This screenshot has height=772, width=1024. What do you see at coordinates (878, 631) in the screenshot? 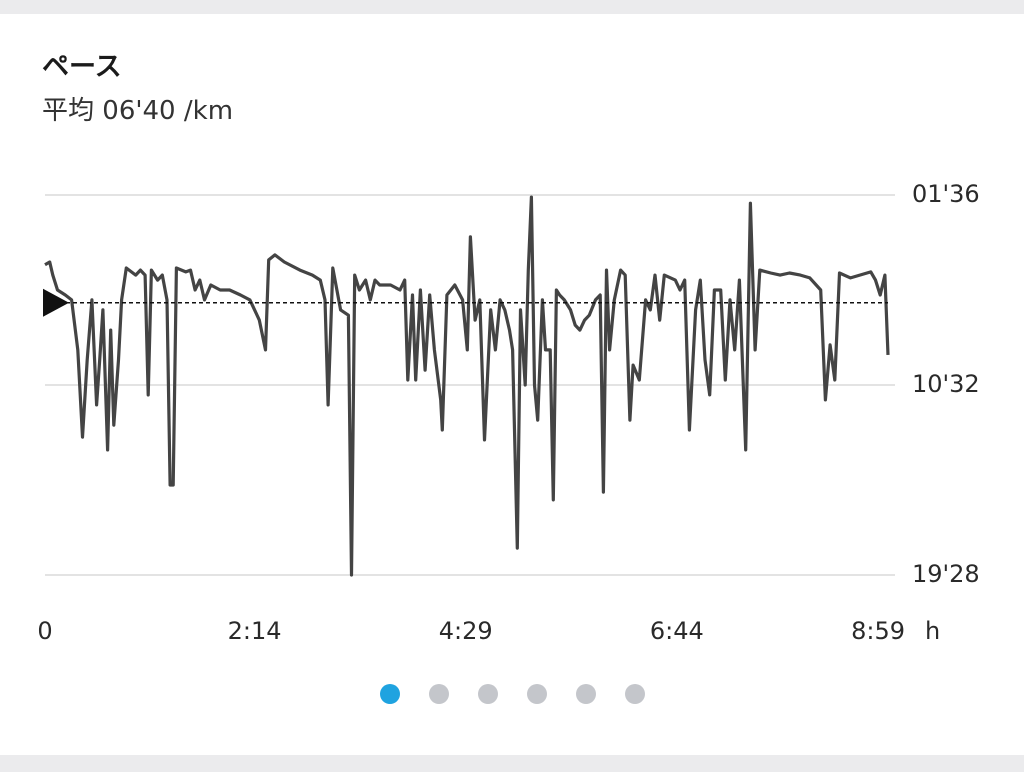
I see `x-tick-label: 8:59` at bounding box center [878, 631].